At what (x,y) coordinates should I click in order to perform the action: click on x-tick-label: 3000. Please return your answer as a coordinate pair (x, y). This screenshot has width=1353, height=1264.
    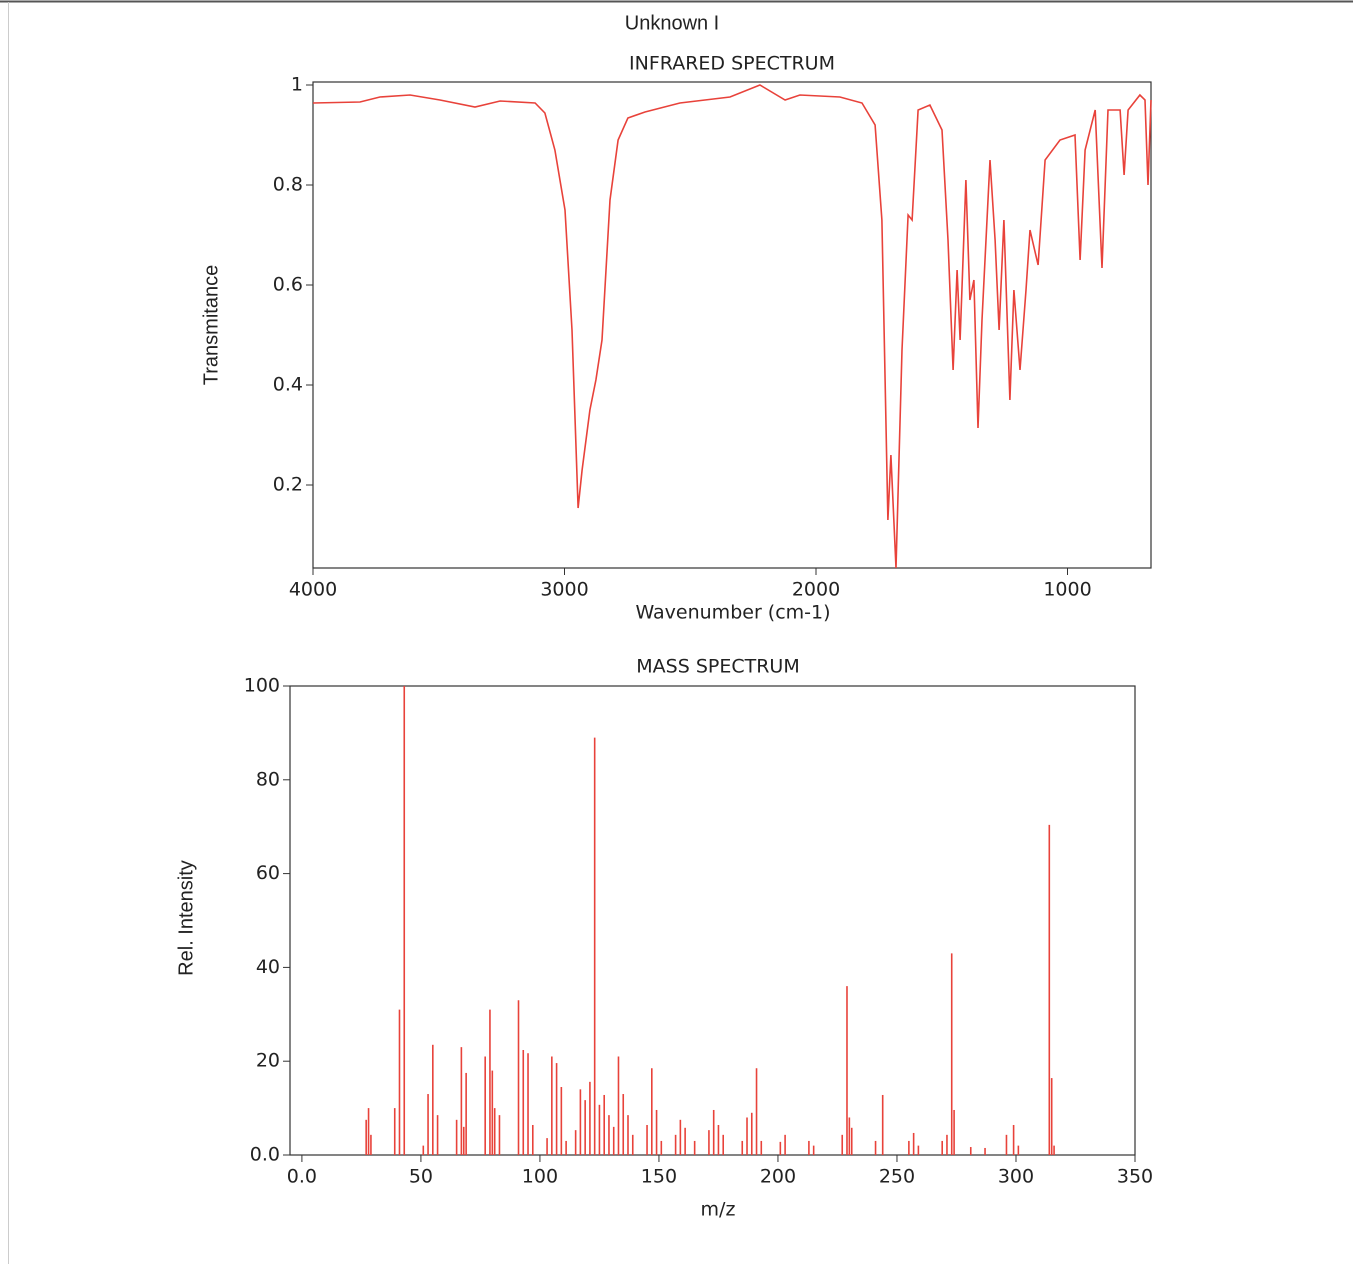
    Looking at the image, I should click on (564, 590).